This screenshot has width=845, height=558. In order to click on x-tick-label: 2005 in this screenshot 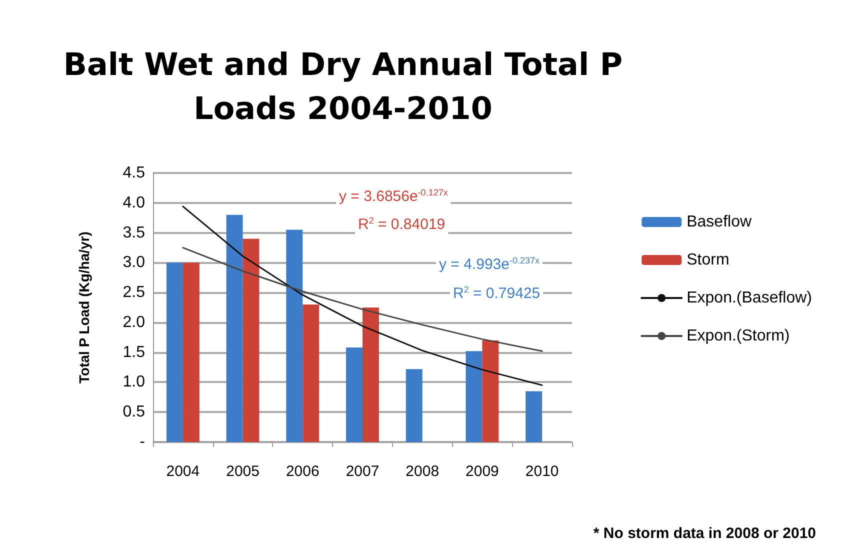, I will do `click(243, 471)`.